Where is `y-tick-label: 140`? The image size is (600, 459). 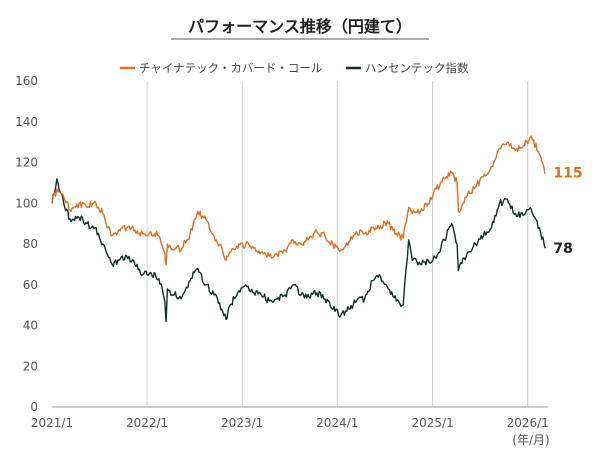 y-tick-label: 140 is located at coordinates (26, 122).